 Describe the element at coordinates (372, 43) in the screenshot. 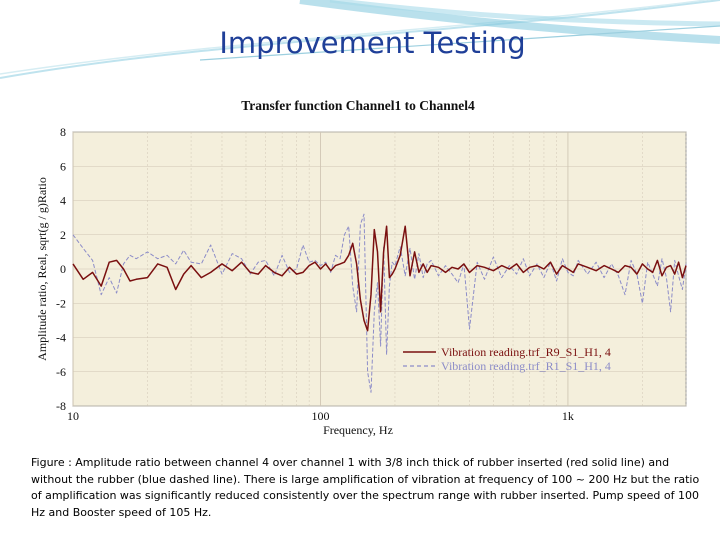

I see `slide-title: Improvement Testing` at that location.